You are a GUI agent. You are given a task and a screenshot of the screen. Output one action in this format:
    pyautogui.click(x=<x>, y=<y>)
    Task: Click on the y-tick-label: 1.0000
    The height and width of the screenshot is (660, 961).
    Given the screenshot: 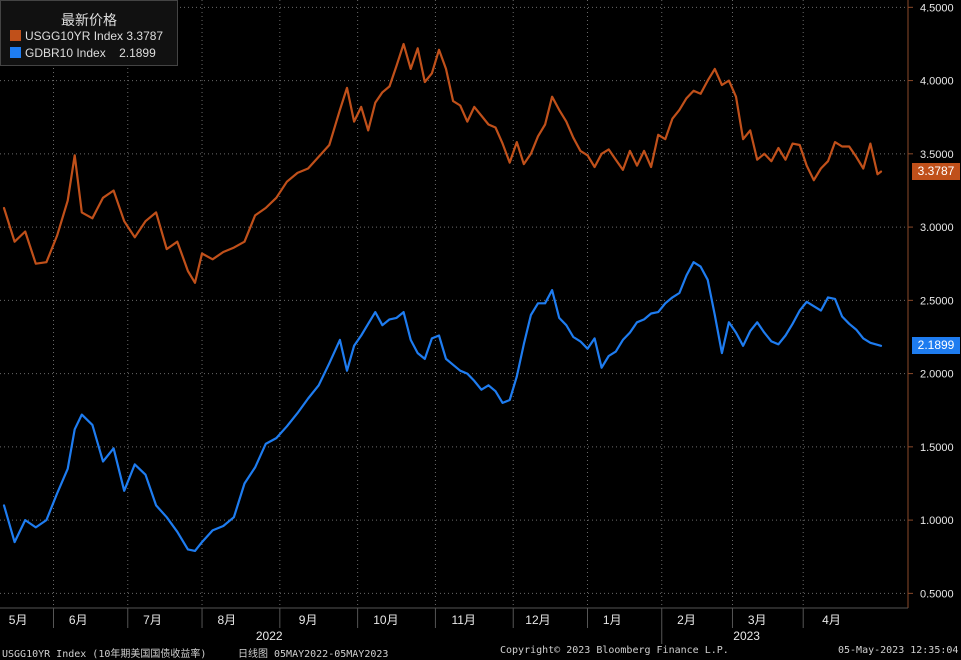 What is the action you would take?
    pyautogui.click(x=937, y=521)
    